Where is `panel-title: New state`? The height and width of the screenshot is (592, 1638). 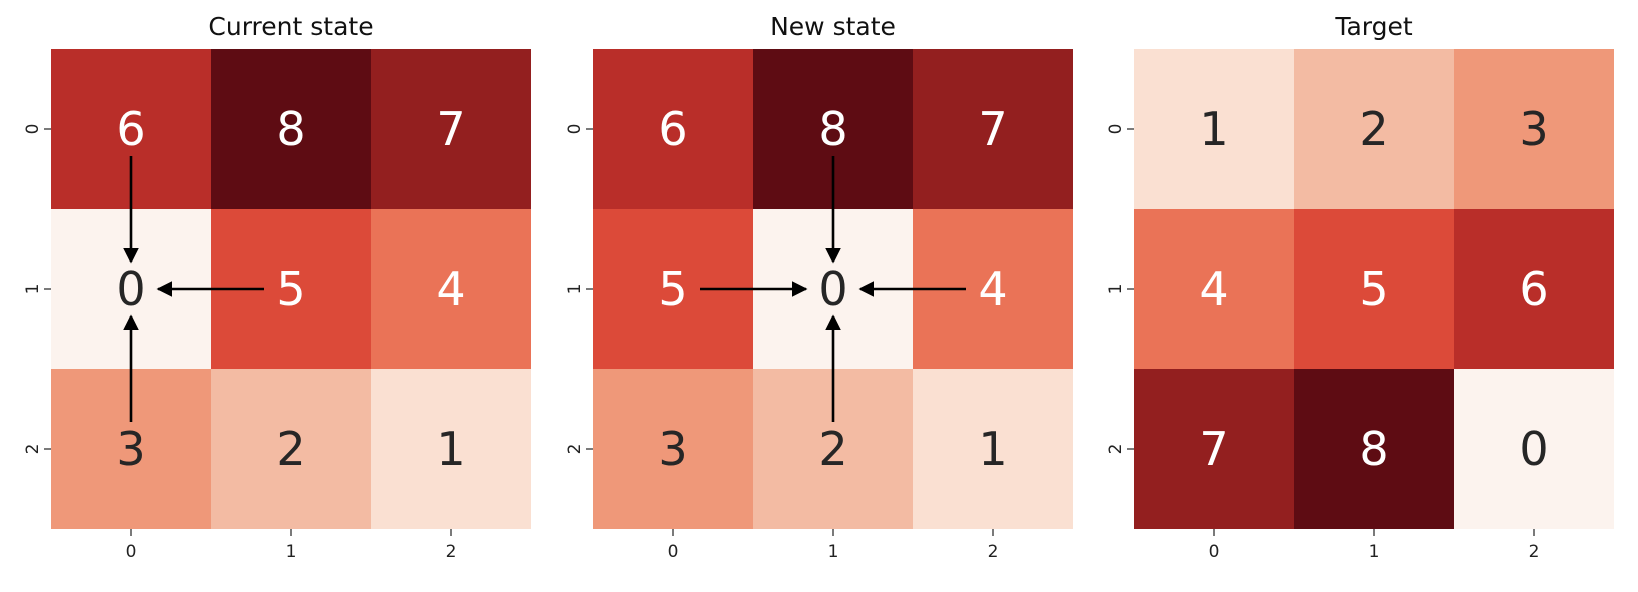
panel-title: New state is located at coordinates (833, 26).